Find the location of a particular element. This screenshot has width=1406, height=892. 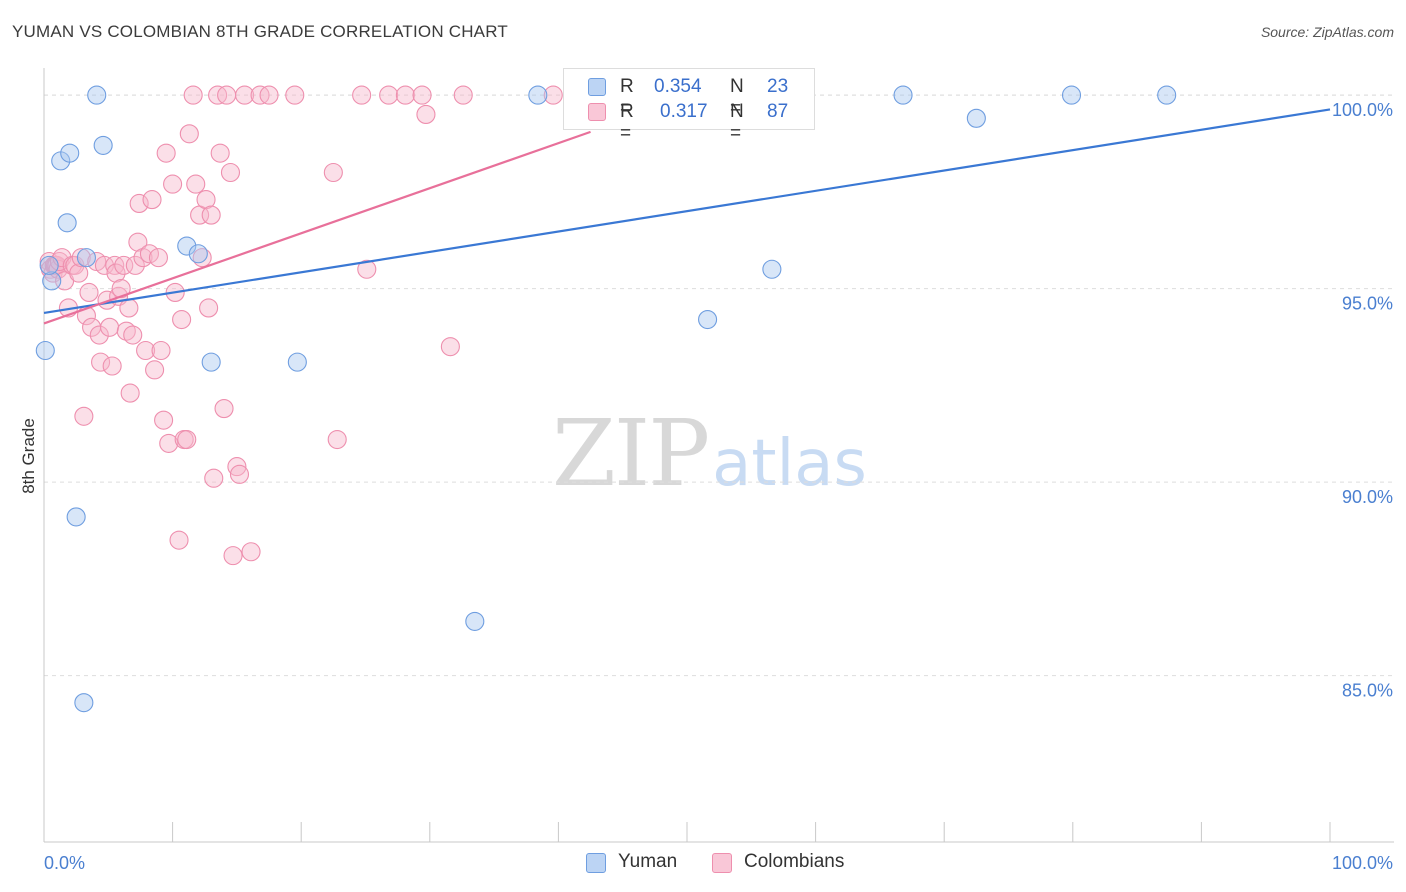

y-tick-label: 100.0% is located at coordinates (1362, 110).